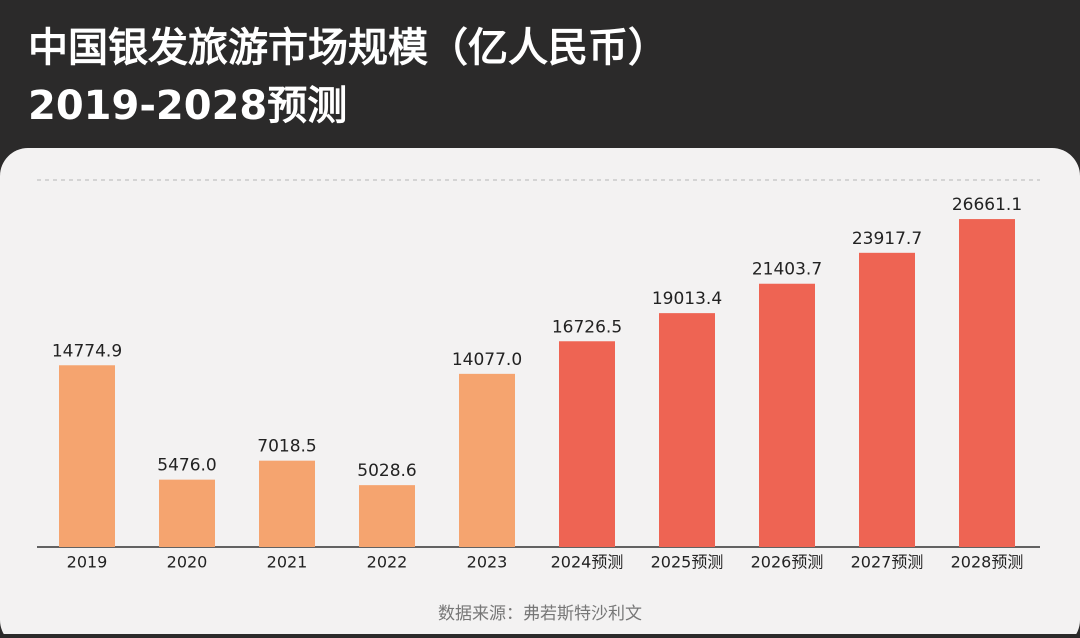 The width and height of the screenshot is (1080, 638). What do you see at coordinates (87, 562) in the screenshot?
I see `x-tick-label: 2019` at bounding box center [87, 562].